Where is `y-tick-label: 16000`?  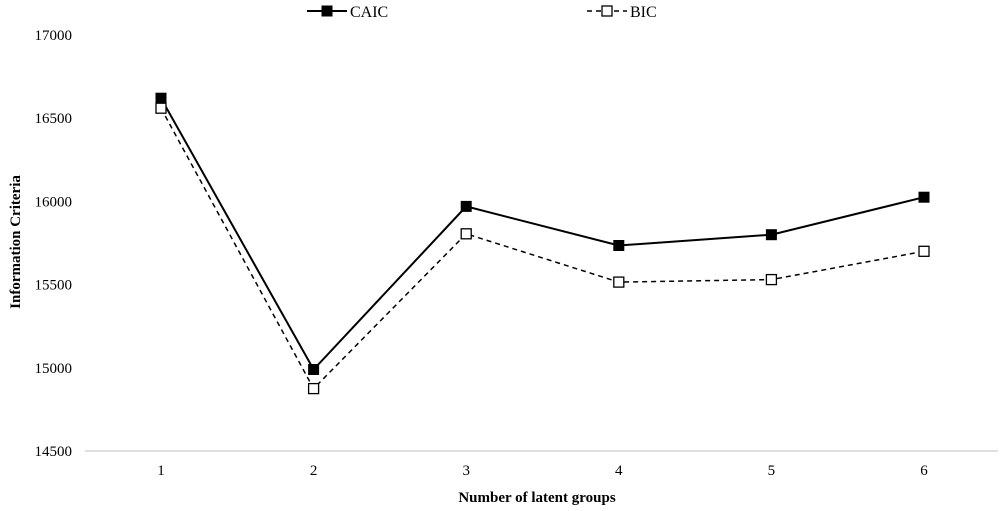 y-tick-label: 16000 is located at coordinates (54, 202).